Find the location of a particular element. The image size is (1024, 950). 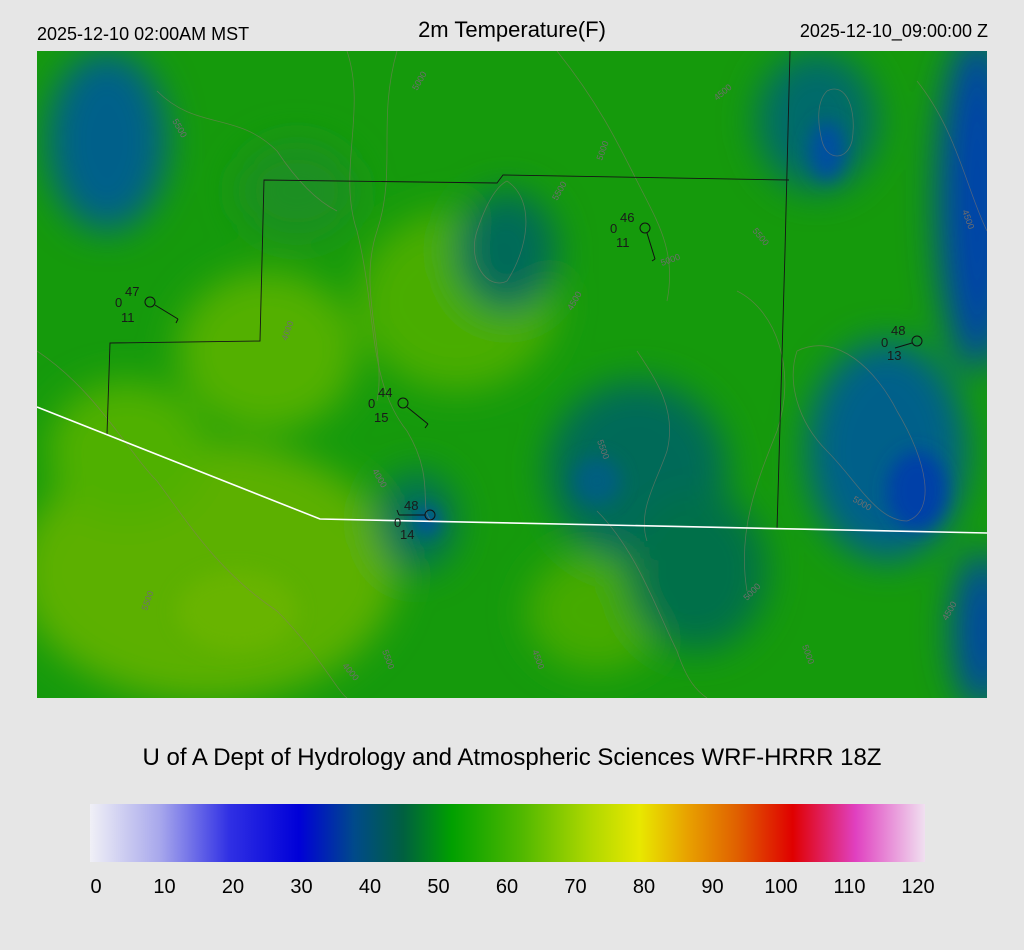

station-plot: 44 0 15 is located at coordinates (398, 407).